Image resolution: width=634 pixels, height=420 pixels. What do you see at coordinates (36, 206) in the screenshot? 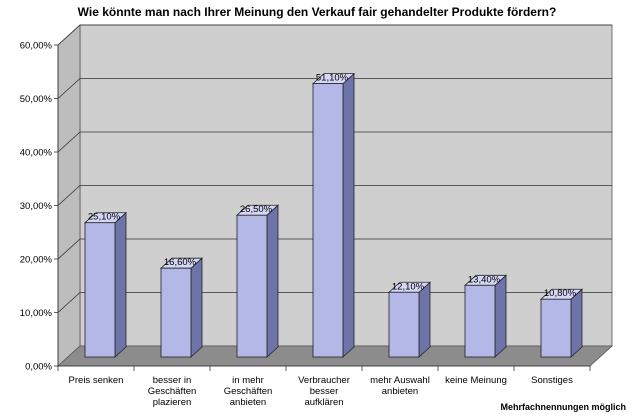
I see `y-tick-label: 30,00%` at bounding box center [36, 206].